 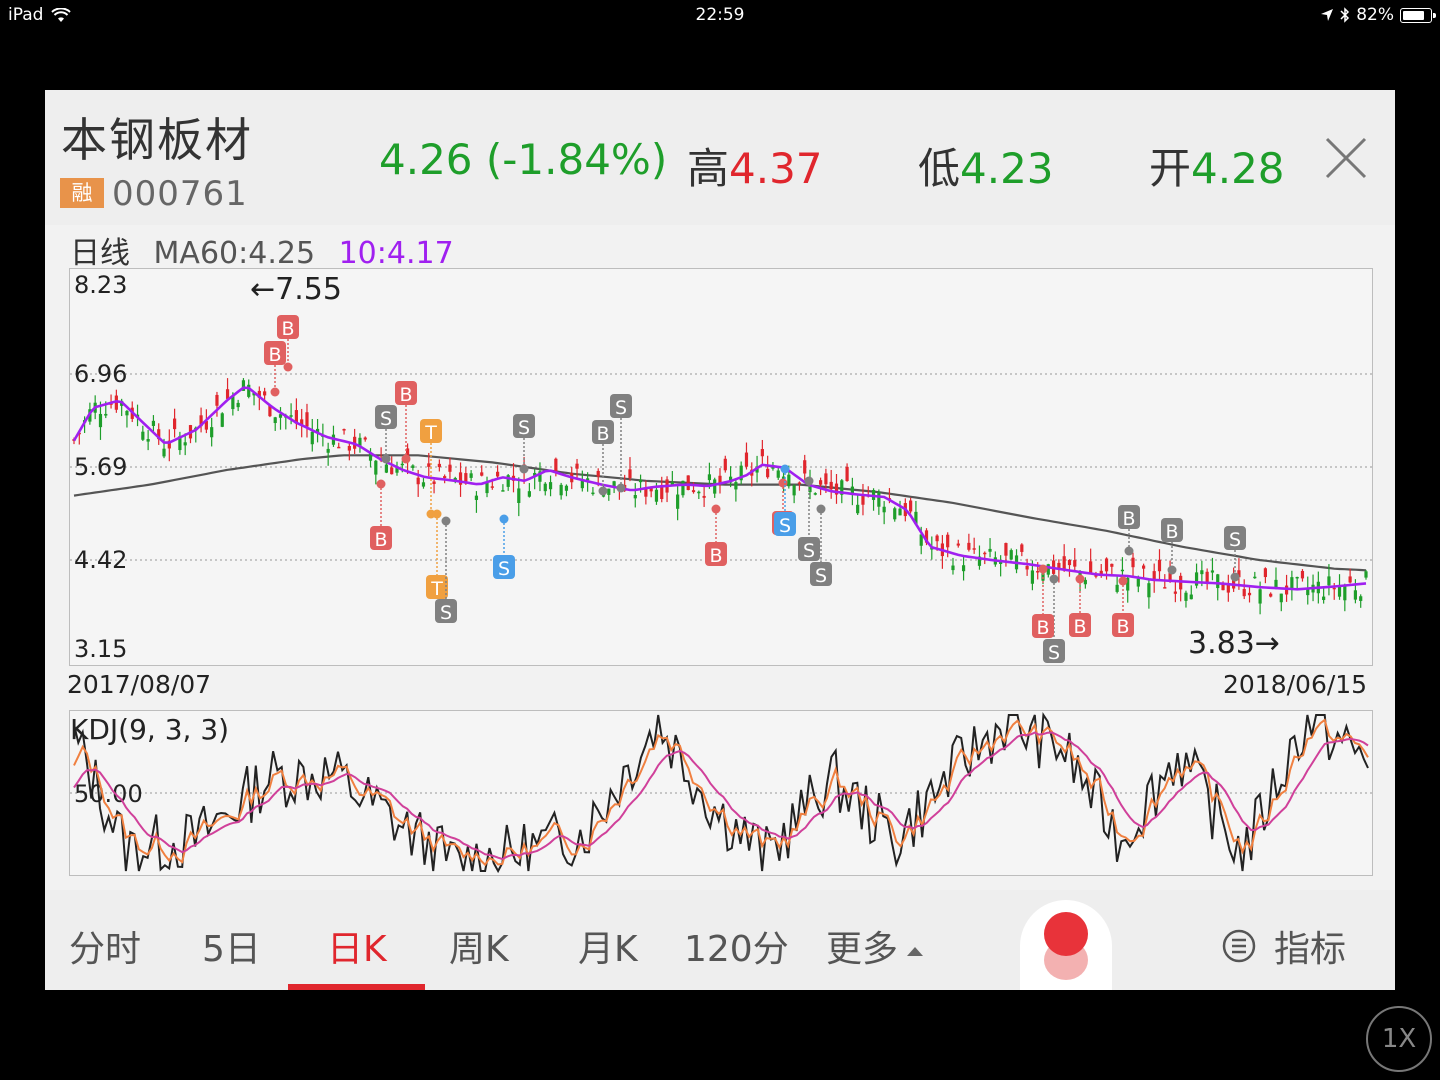 I want to click on tab-more: 更多, so click(x=876, y=946).